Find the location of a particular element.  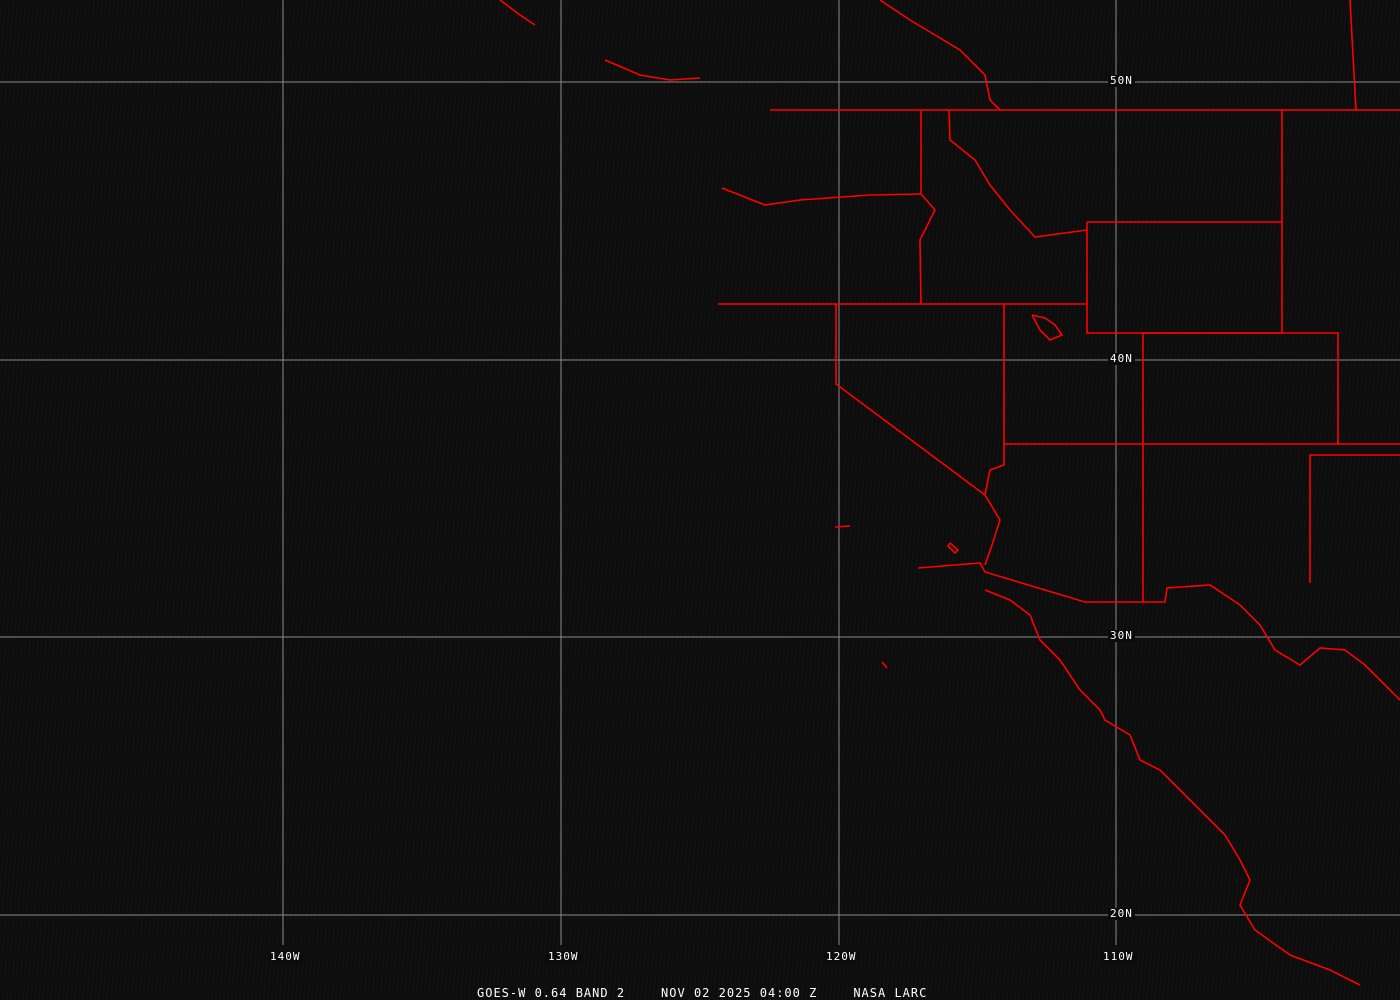

border-wa-or is located at coordinates (822, 196).